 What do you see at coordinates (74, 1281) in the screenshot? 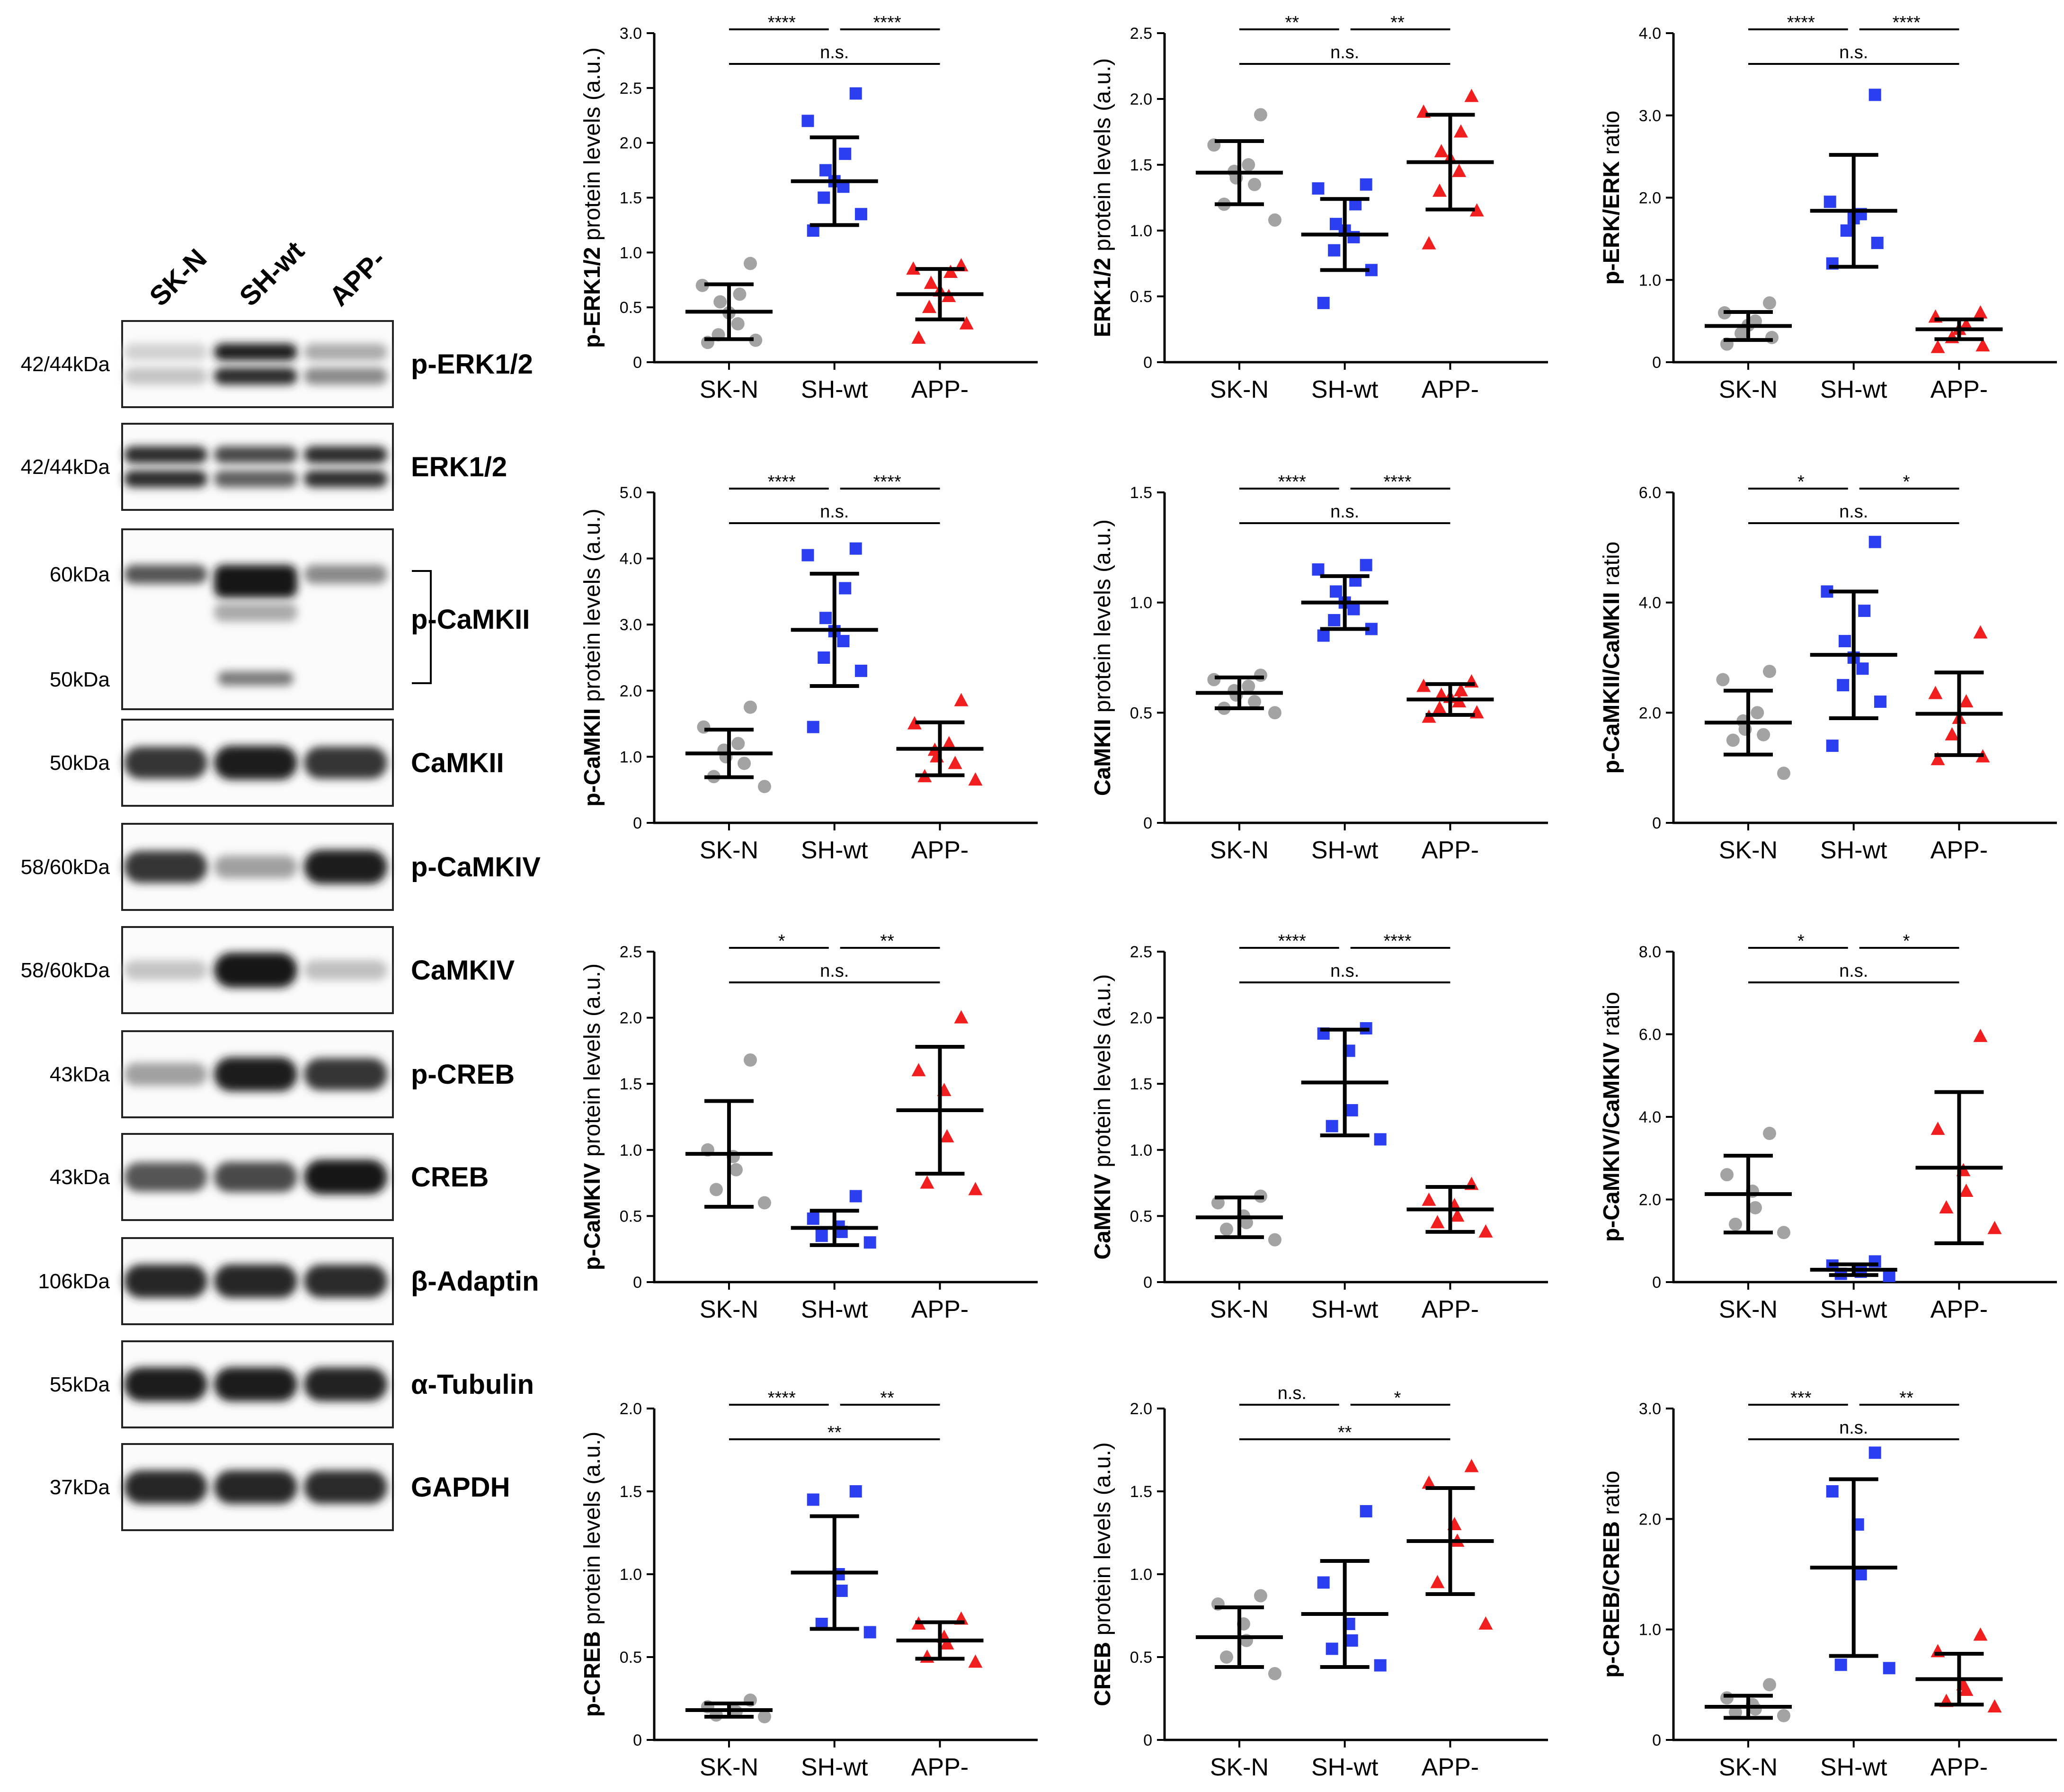
I see `mw-label: 106kDa` at bounding box center [74, 1281].